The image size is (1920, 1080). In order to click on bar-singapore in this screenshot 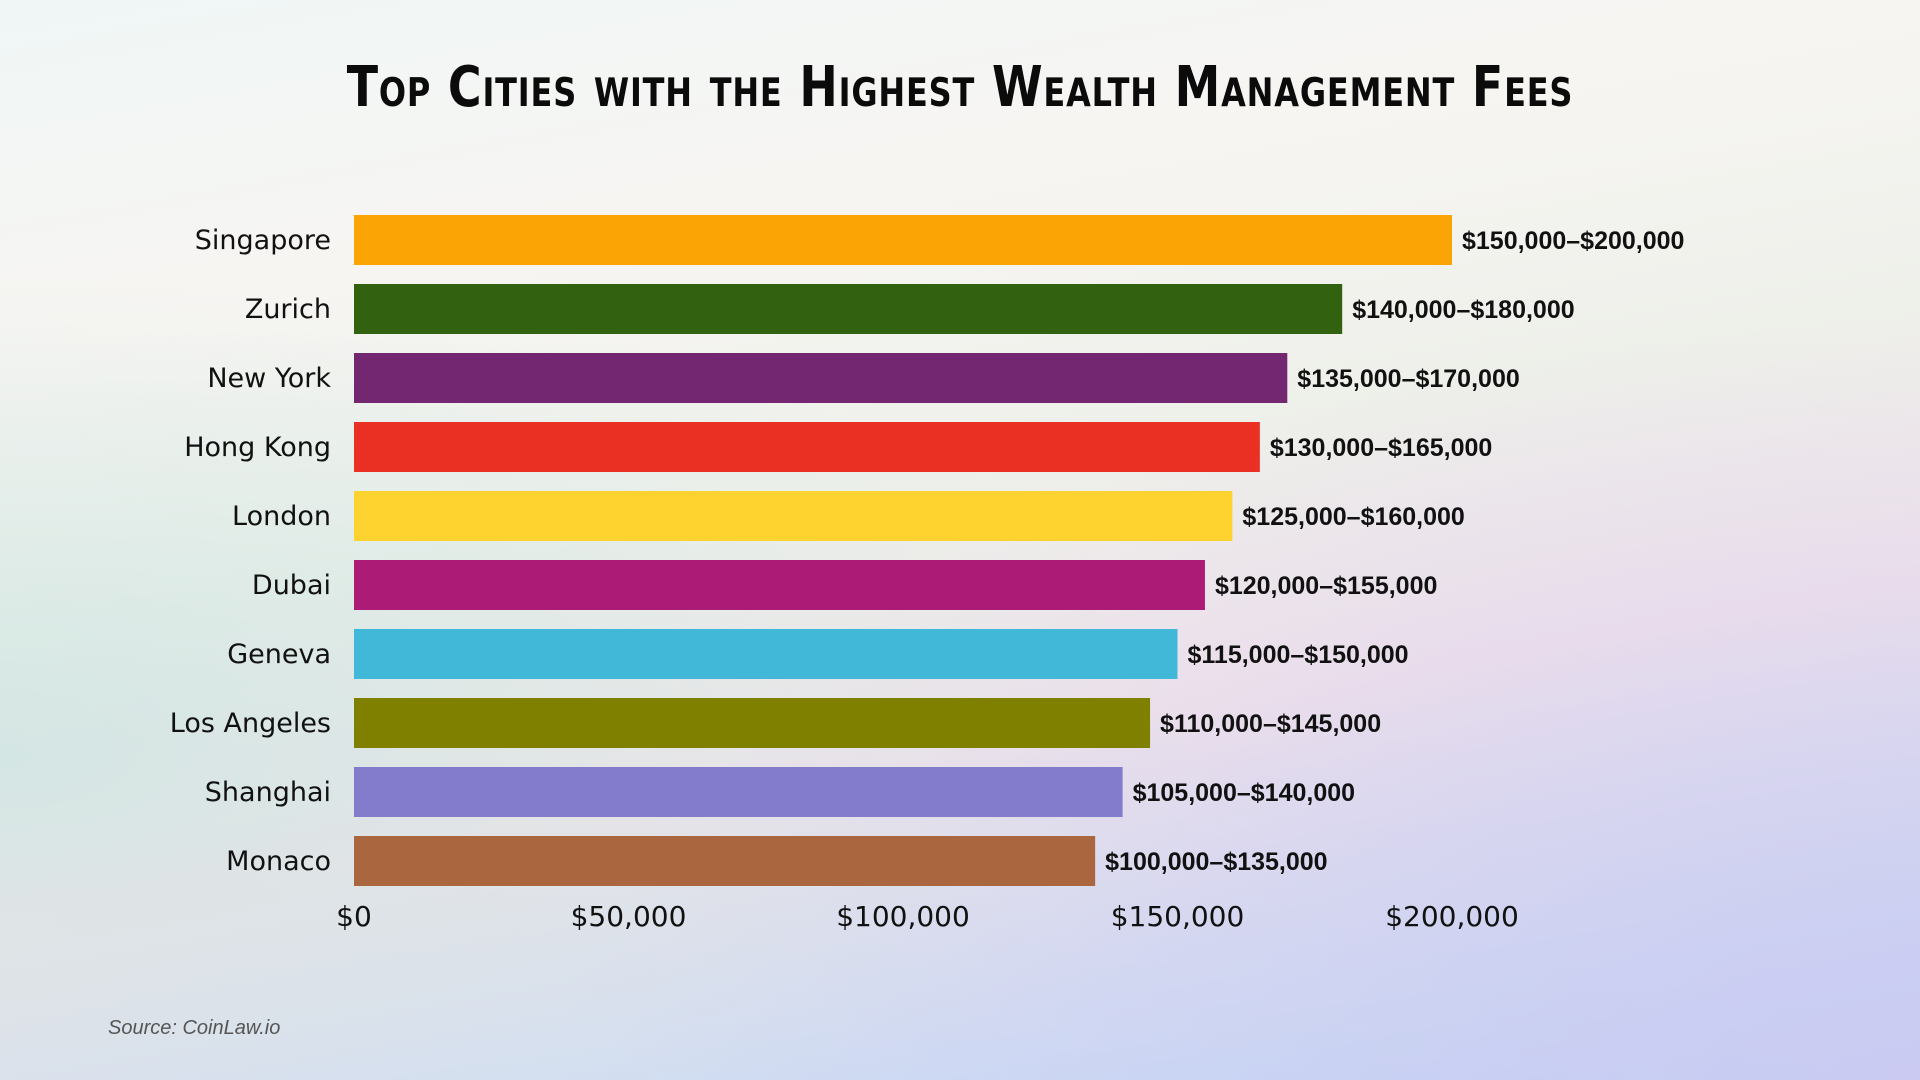, I will do `click(903, 240)`.